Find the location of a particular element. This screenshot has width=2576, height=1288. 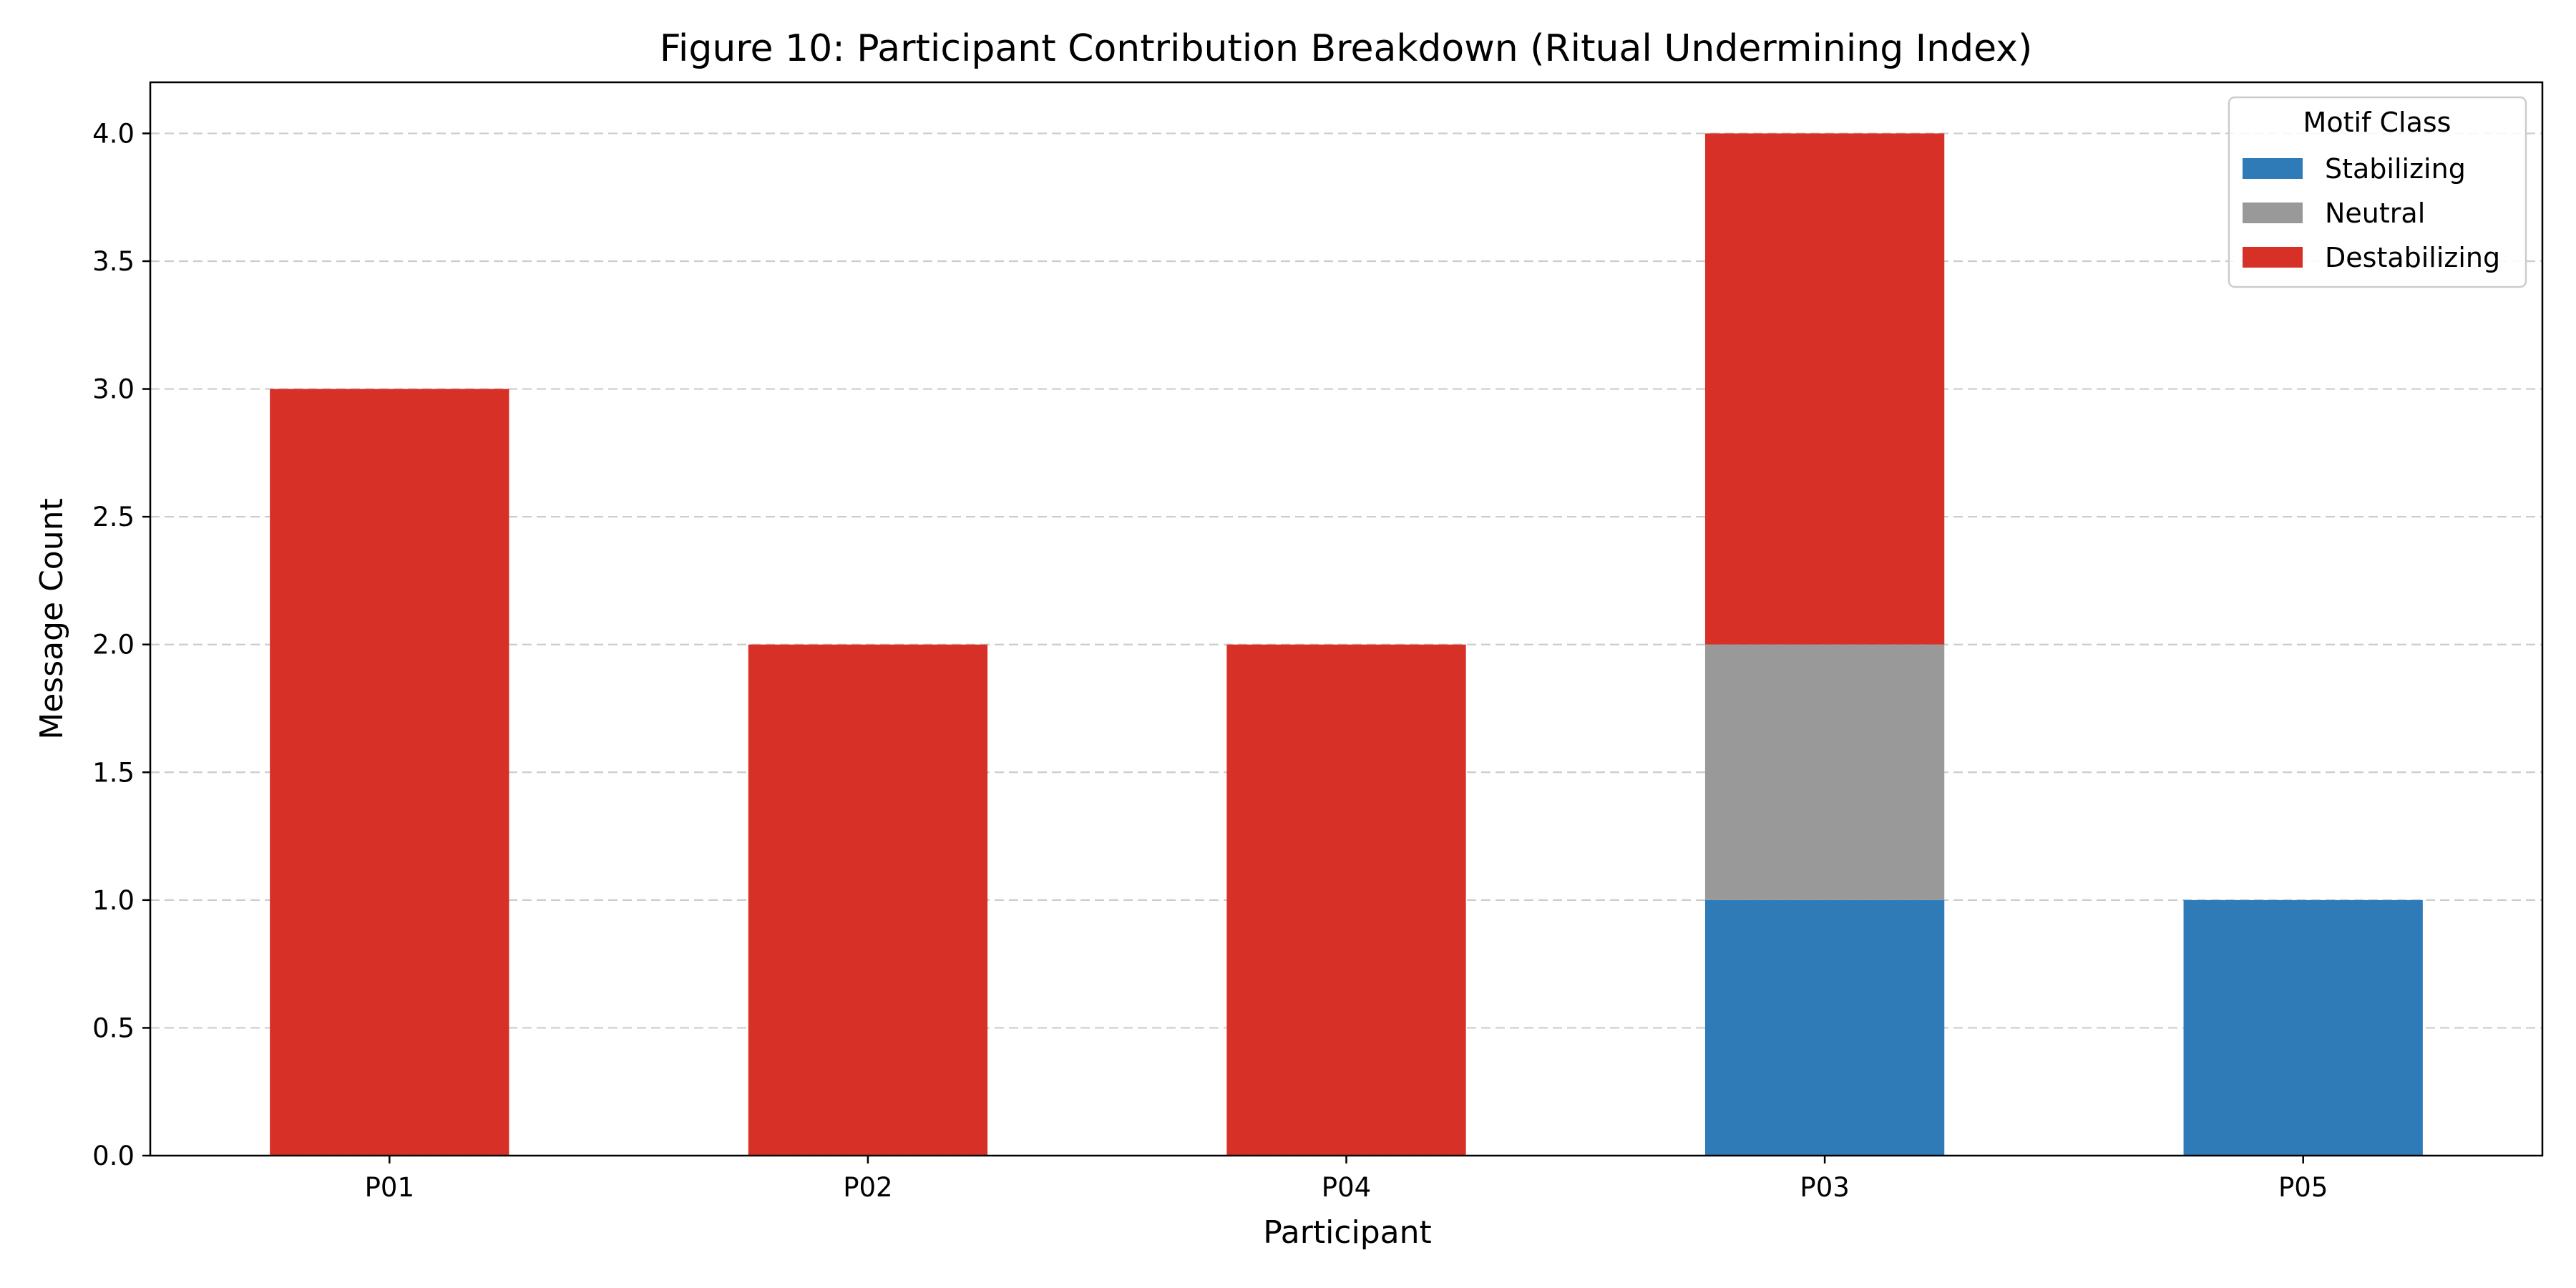

legend-items: Stabilizing Neutral Destabilizing is located at coordinates (2371, 213).